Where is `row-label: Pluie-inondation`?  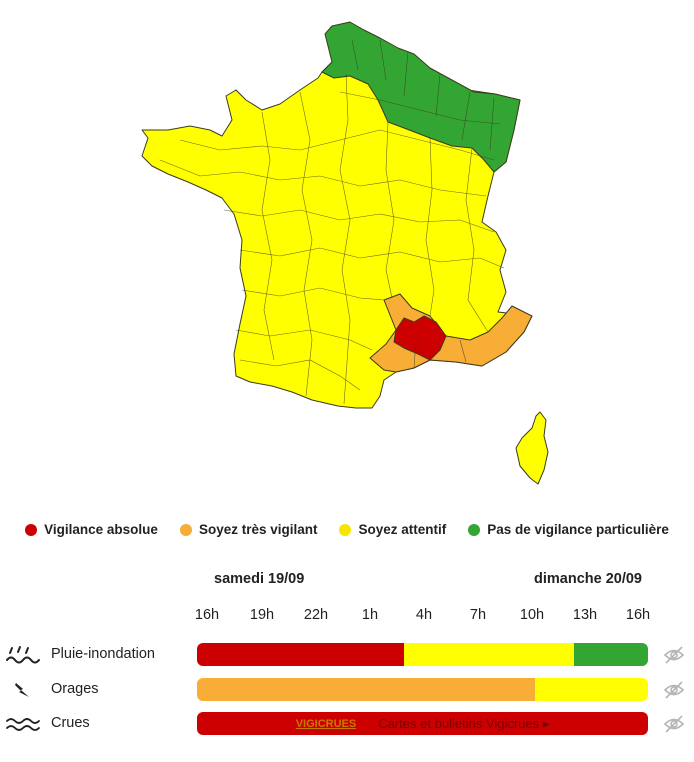 row-label: Pluie-inondation is located at coordinates (103, 654).